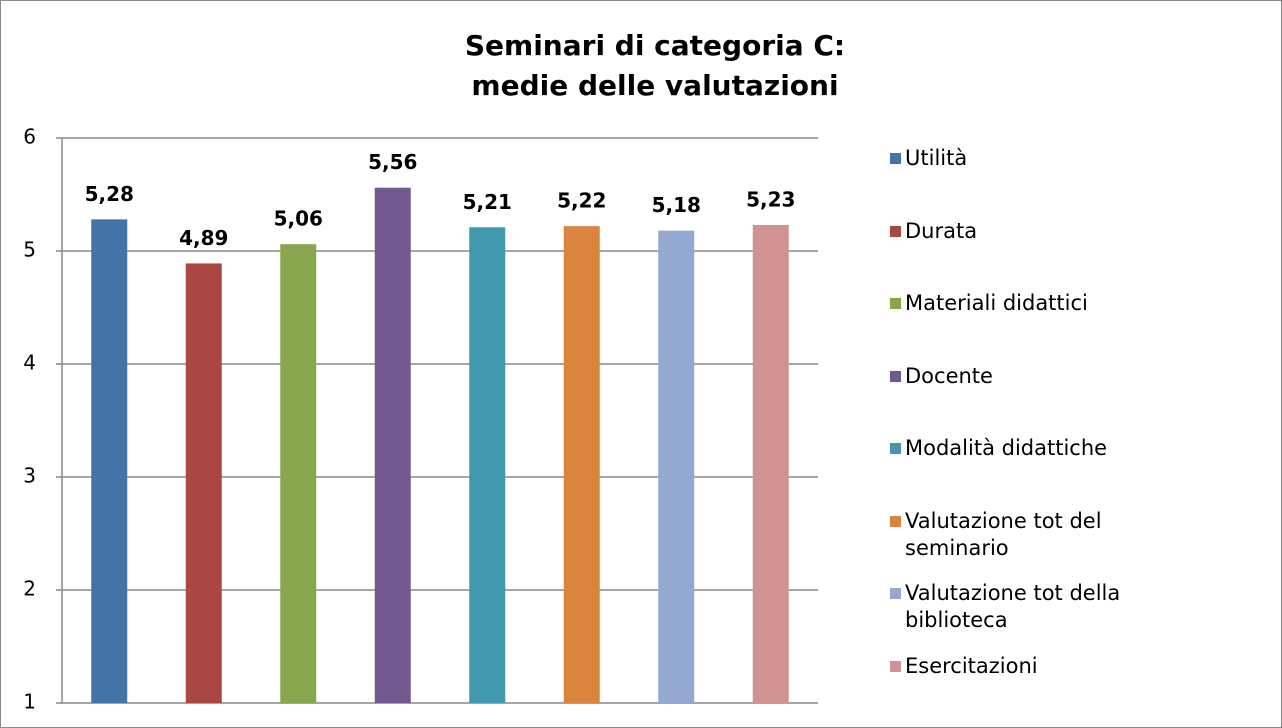 This screenshot has width=1282, height=728. I want to click on legend-item: Utilità, so click(1040, 158).